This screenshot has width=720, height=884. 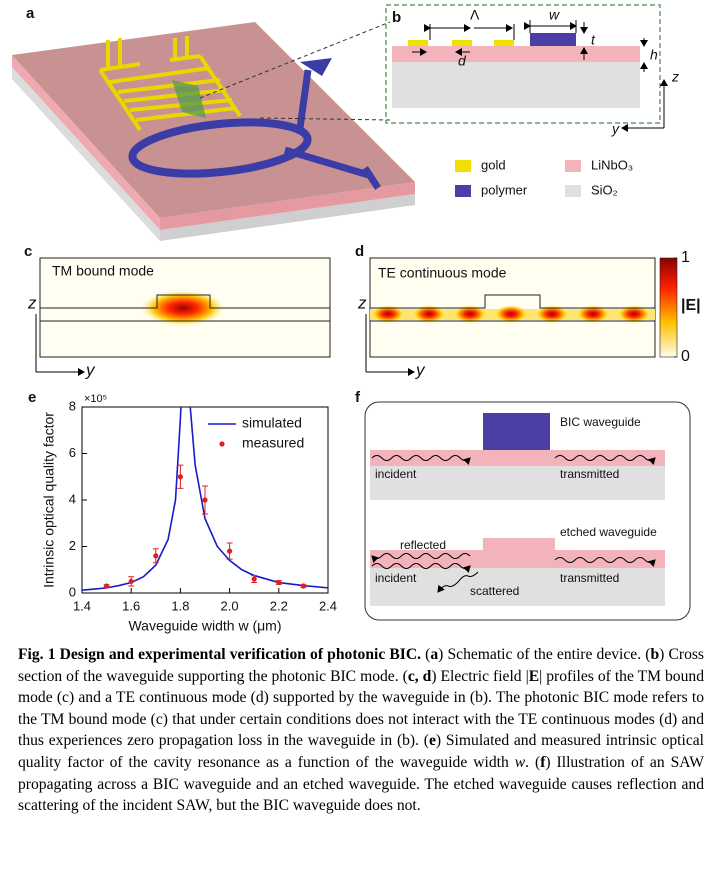 I want to click on device-schematic, so click(x=213, y=131).